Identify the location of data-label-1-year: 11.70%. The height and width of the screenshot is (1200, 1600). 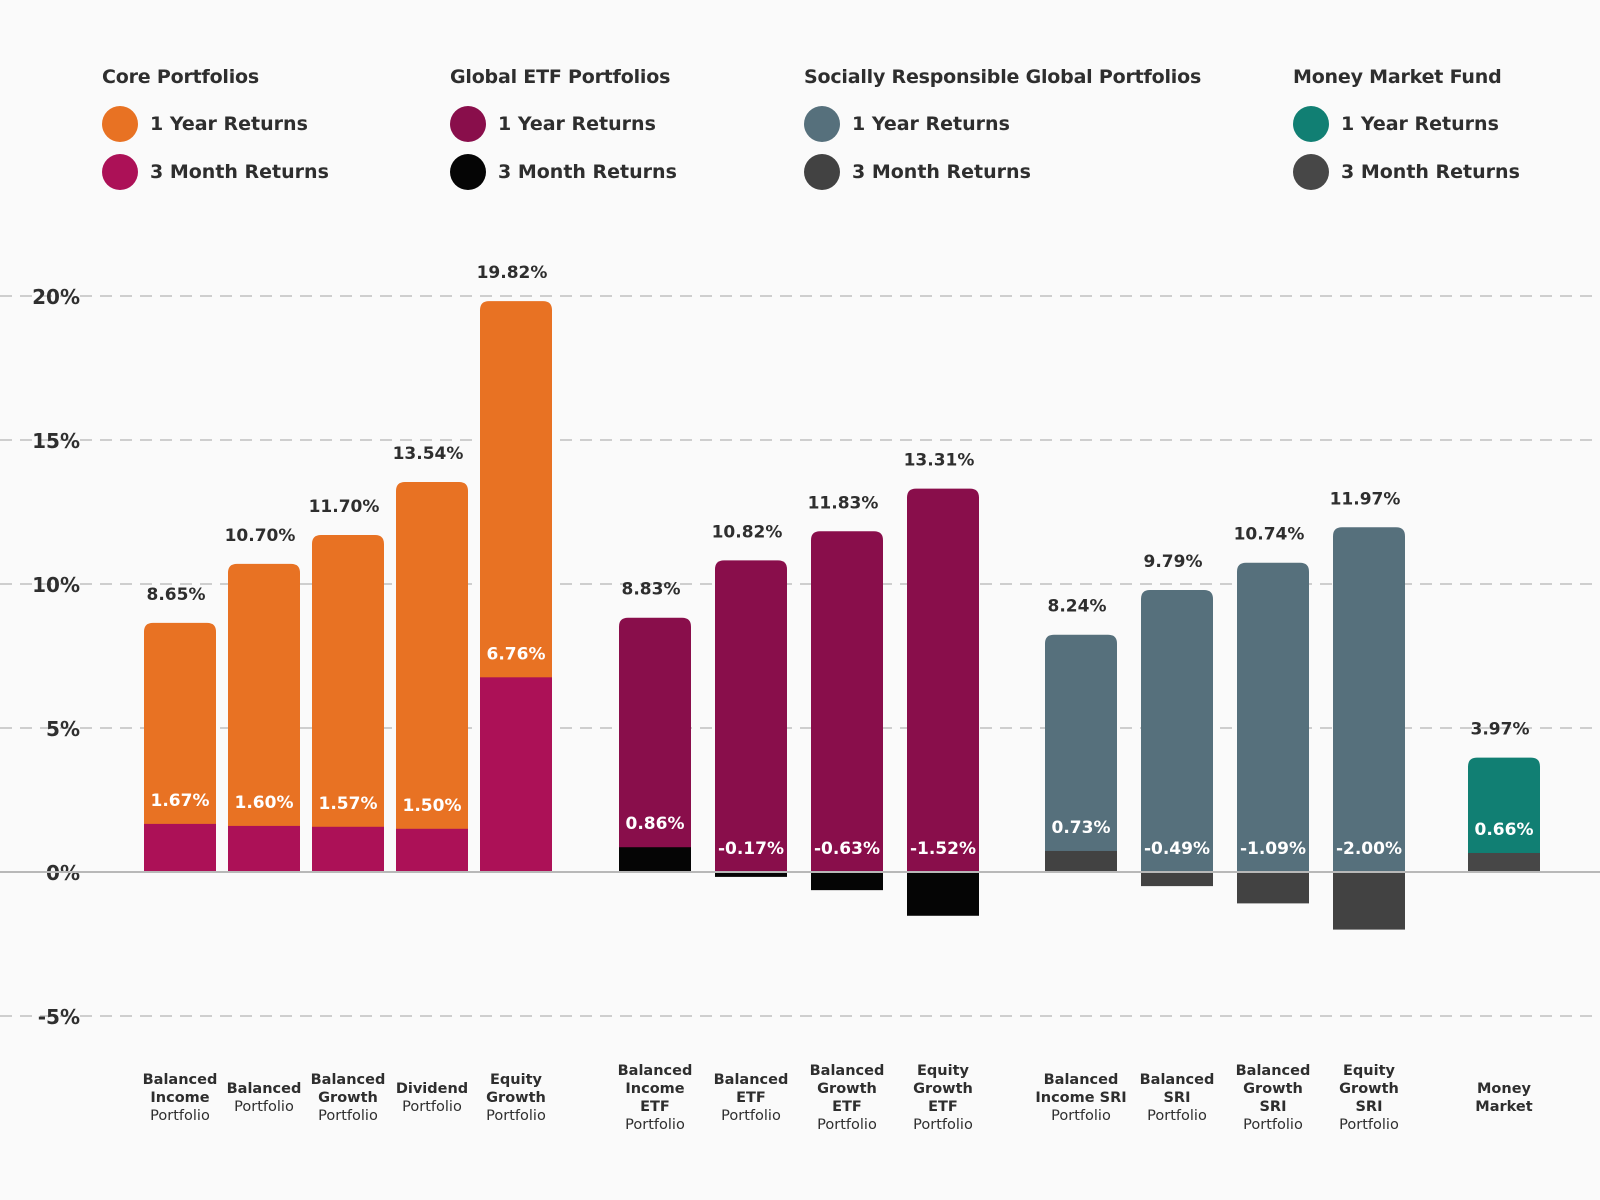
(344, 507).